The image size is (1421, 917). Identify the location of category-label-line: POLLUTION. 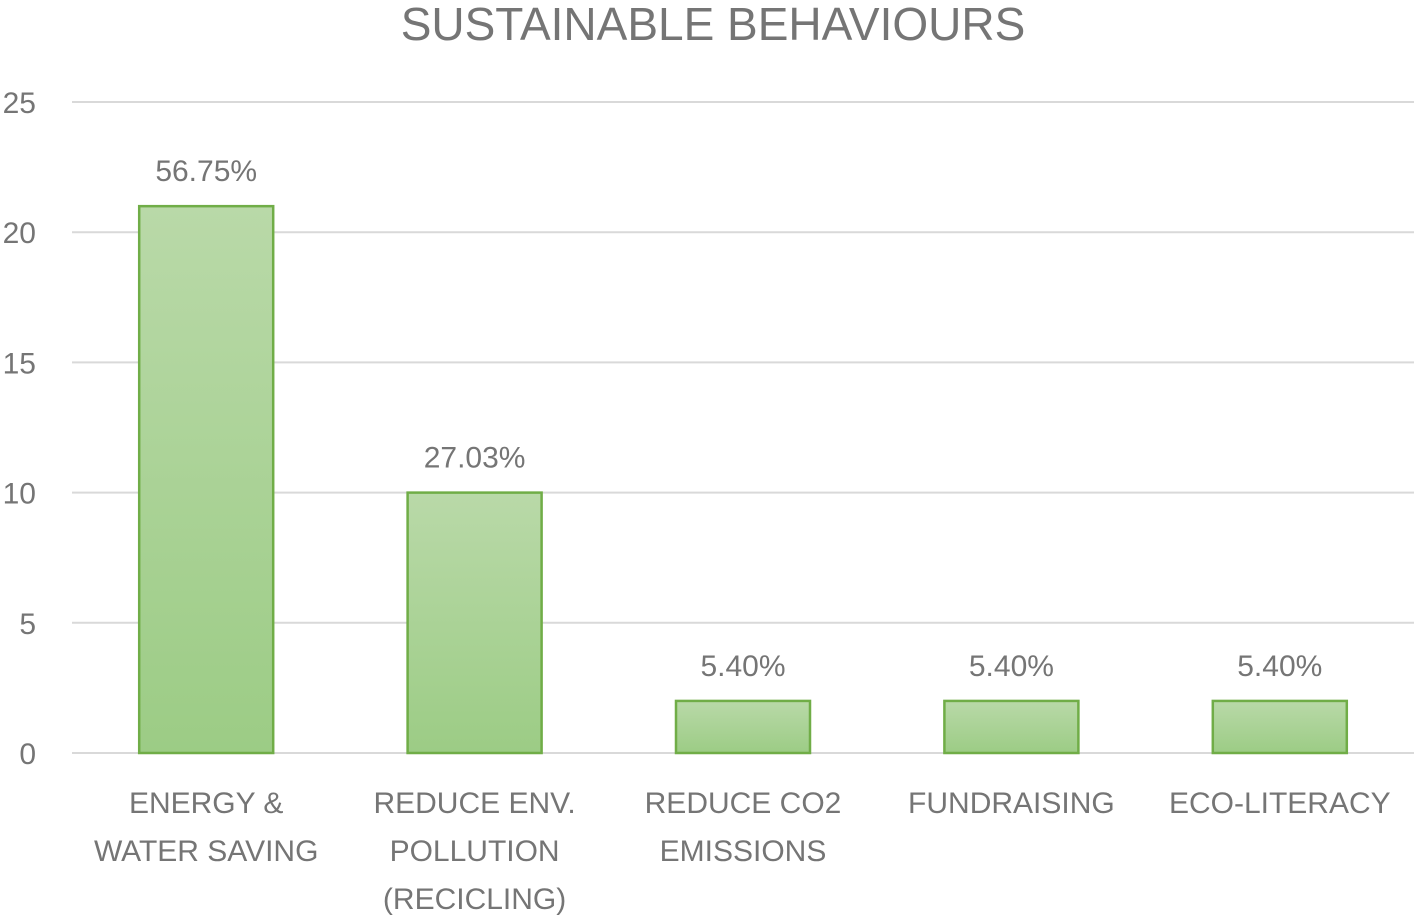
(475, 851).